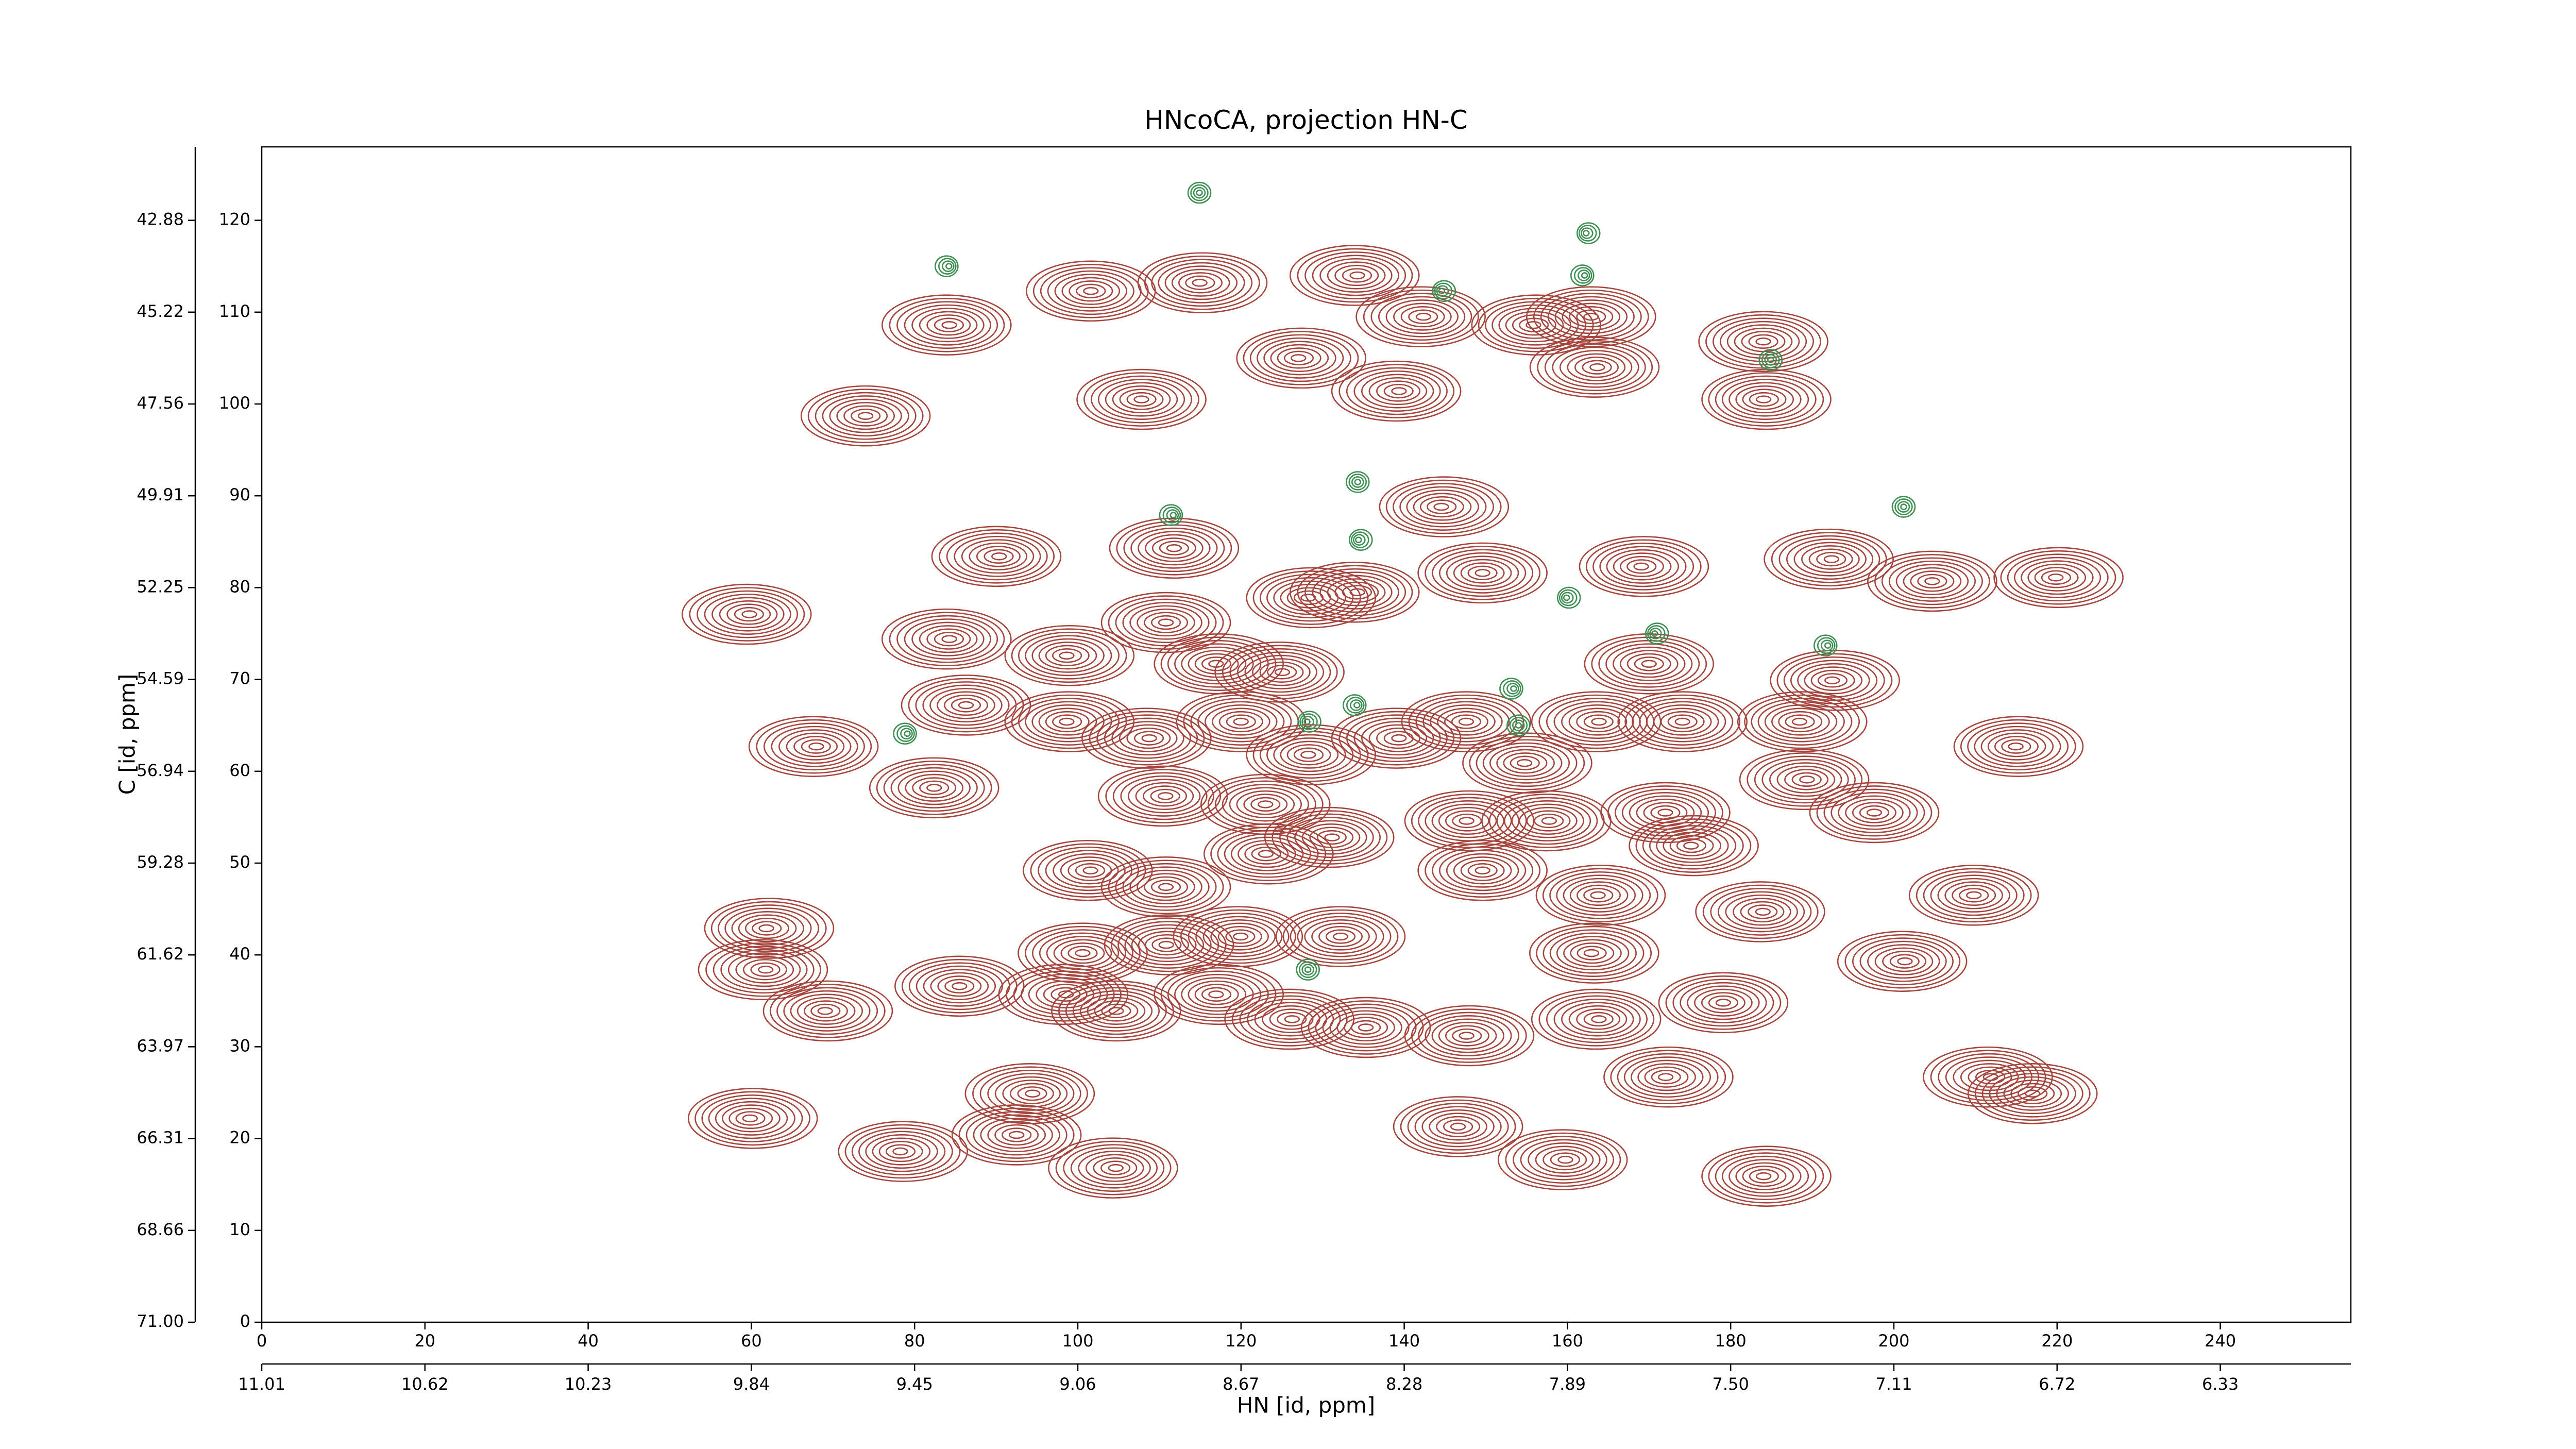  I want to click on y-tick-label: 10, so click(239, 1229).